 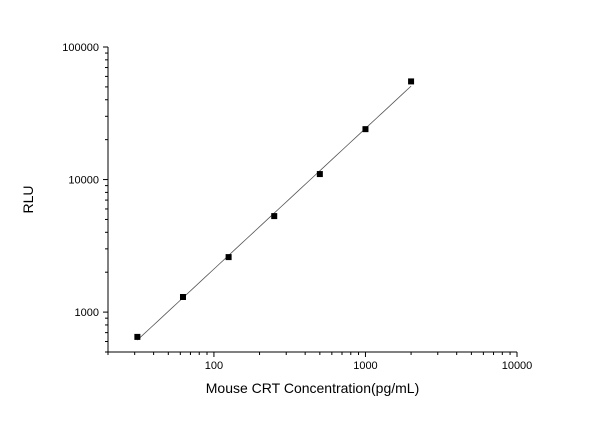 What do you see at coordinates (85, 197) in the screenshot?
I see `y-axis-ticks: 1000 10000 100000` at bounding box center [85, 197].